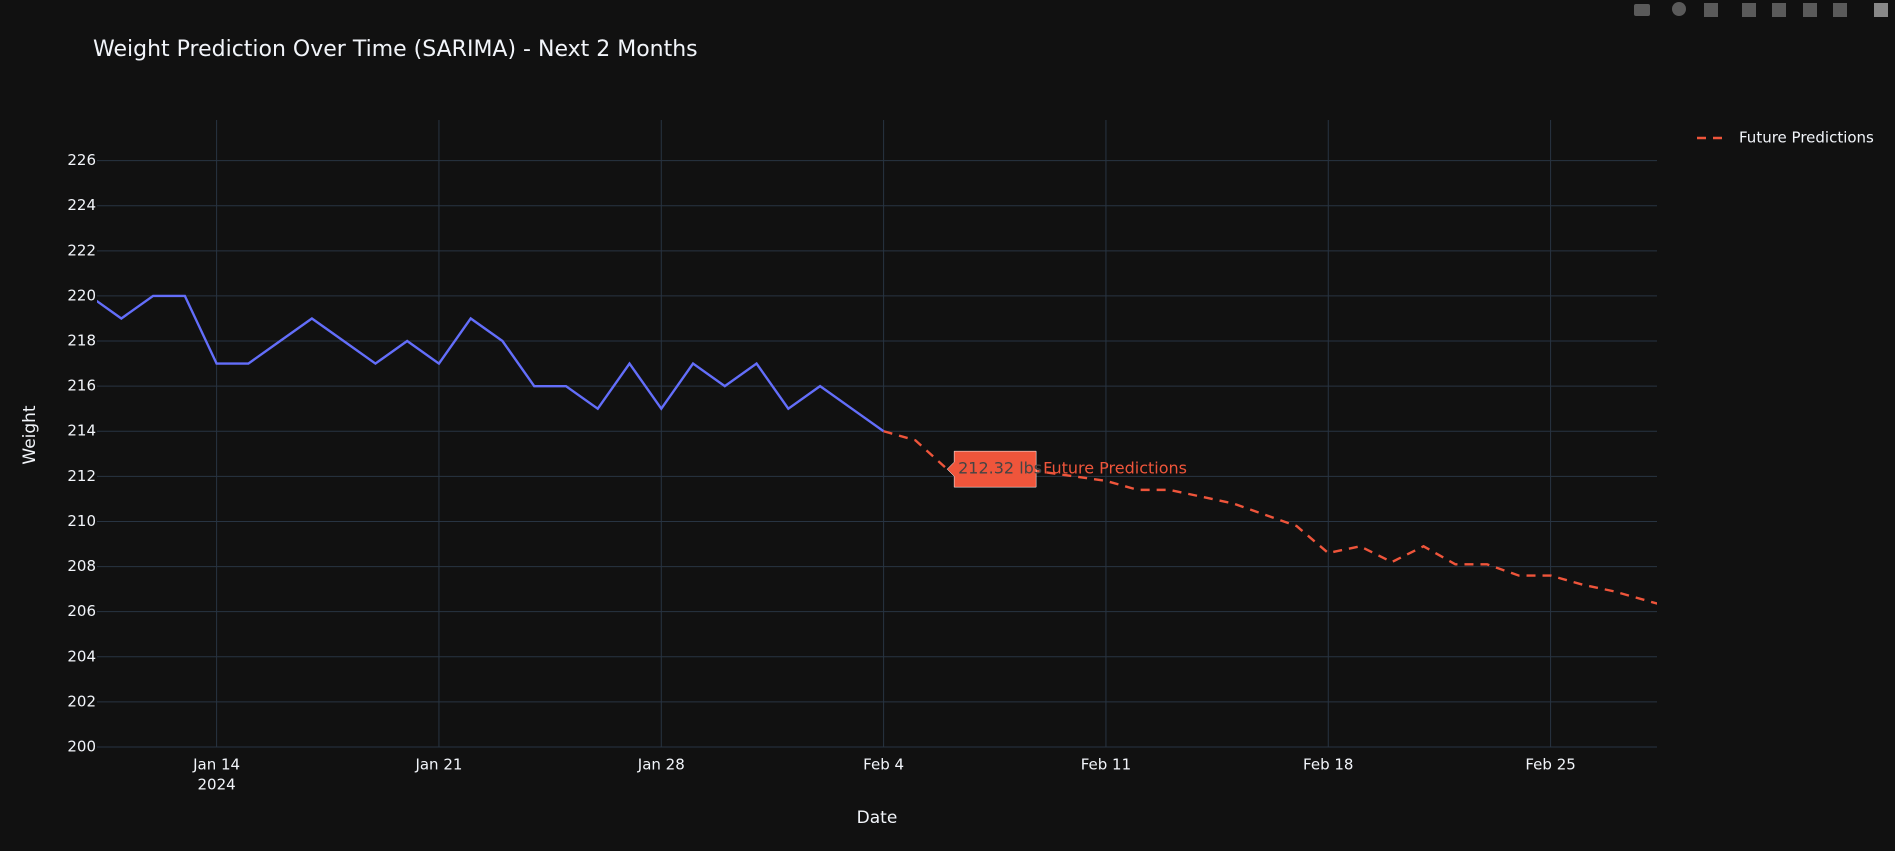 The height and width of the screenshot is (851, 1895). I want to click on x-tick-label: Jan 28, so click(661, 765).